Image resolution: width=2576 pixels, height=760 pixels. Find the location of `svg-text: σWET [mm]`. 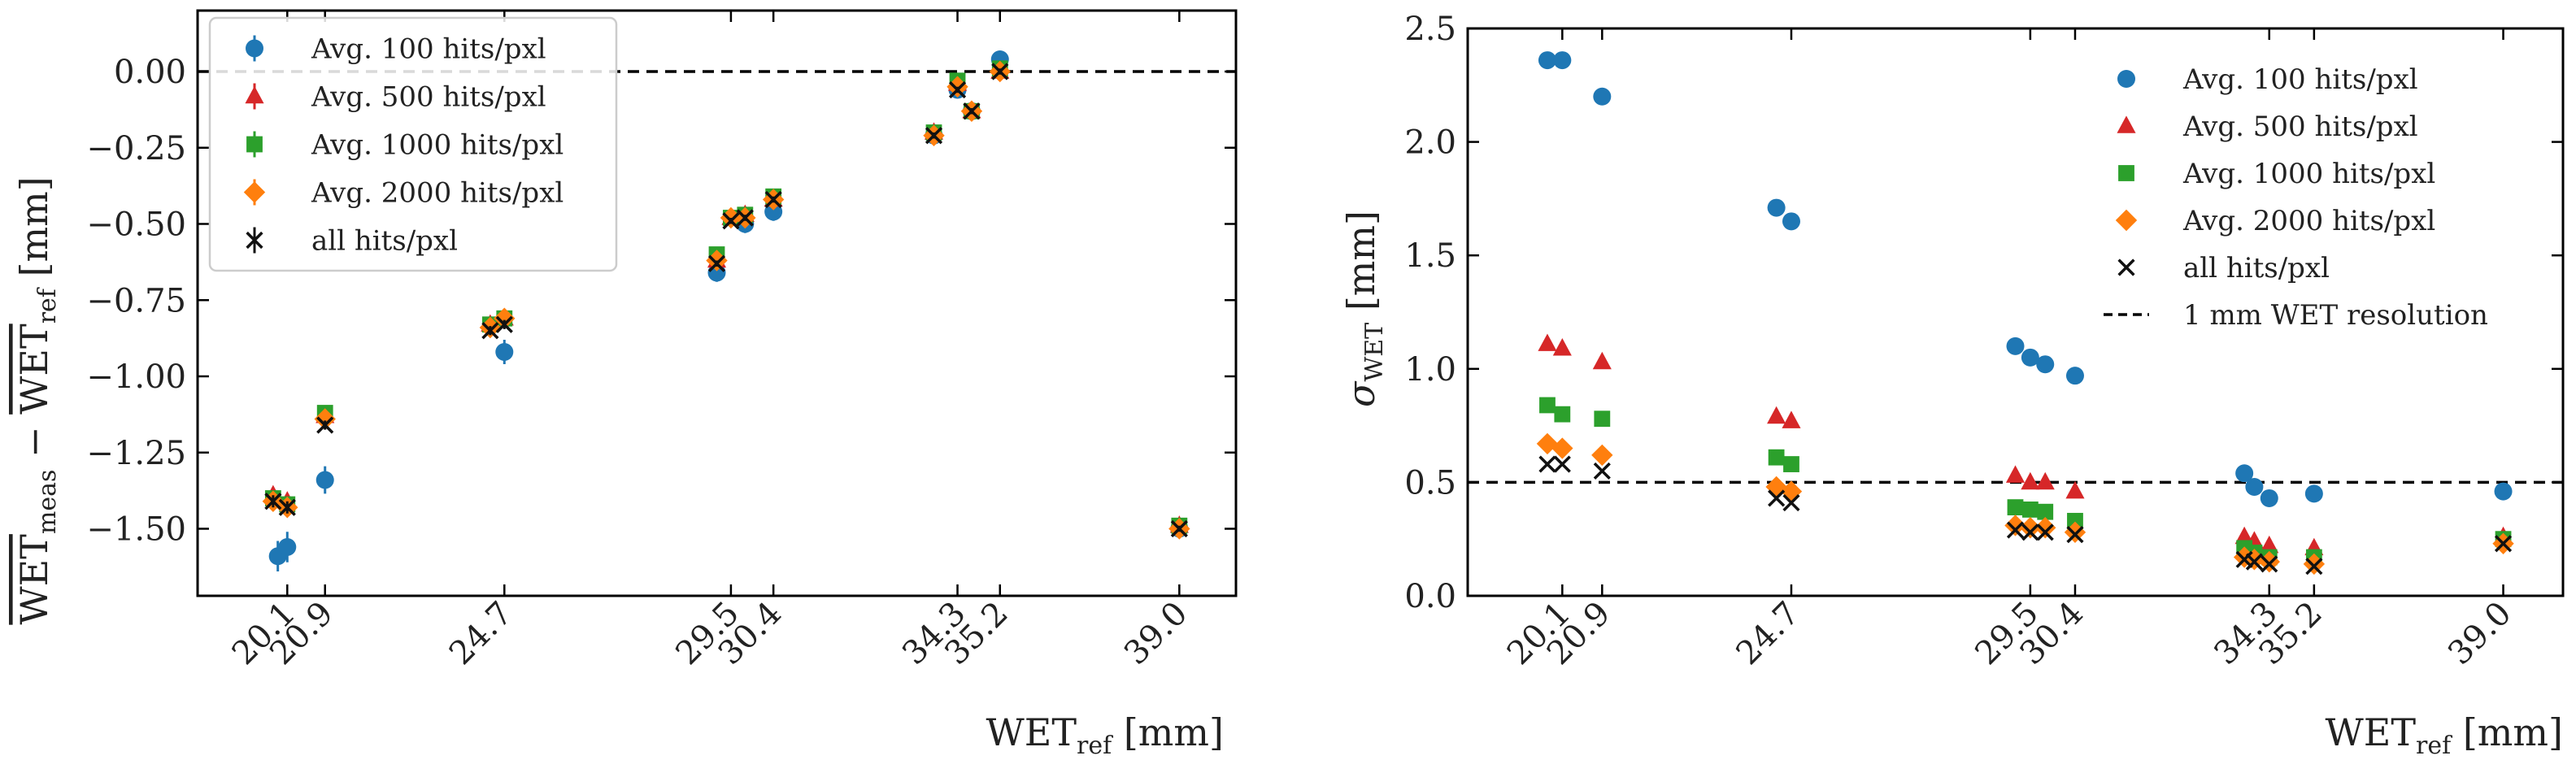

svg-text: σWET [mm] is located at coordinates (1364, 309).